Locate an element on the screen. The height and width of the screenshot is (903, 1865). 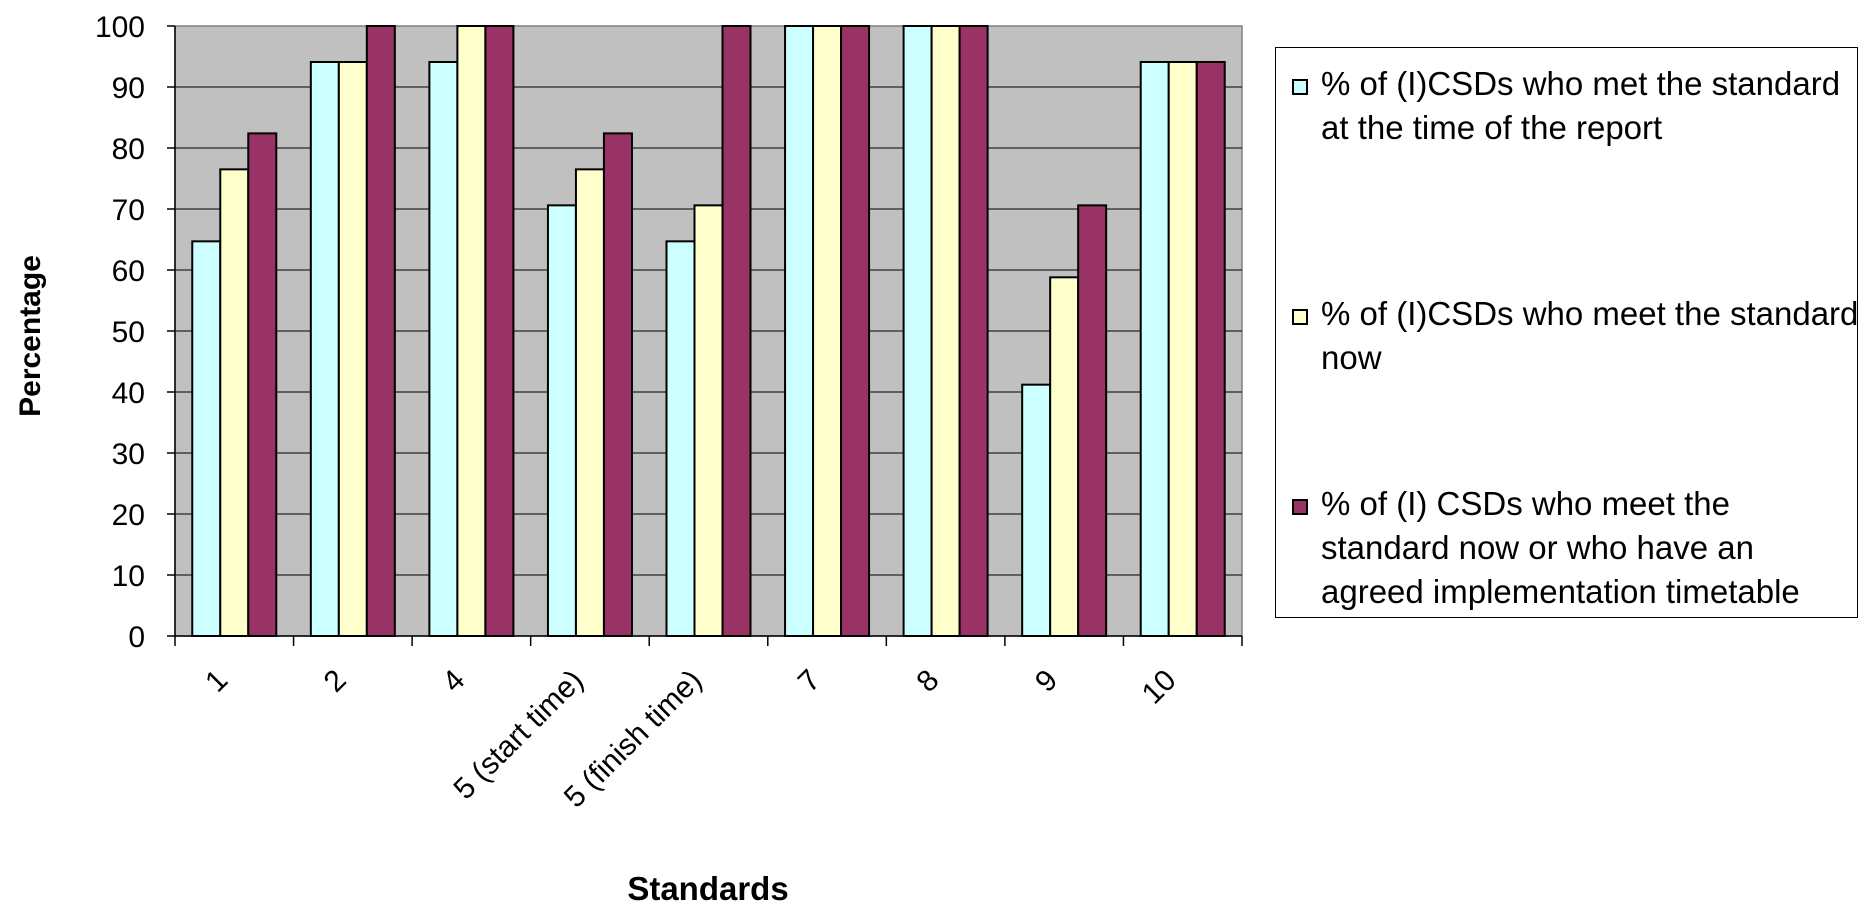
y-tick-label: 70 is located at coordinates (128, 210).